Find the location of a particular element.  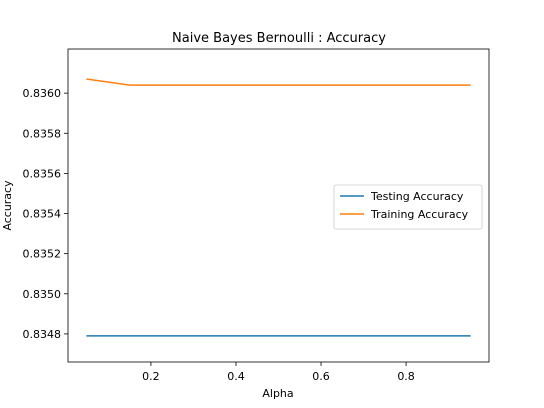

y-tick-label: 0.8360 is located at coordinates (42, 93).